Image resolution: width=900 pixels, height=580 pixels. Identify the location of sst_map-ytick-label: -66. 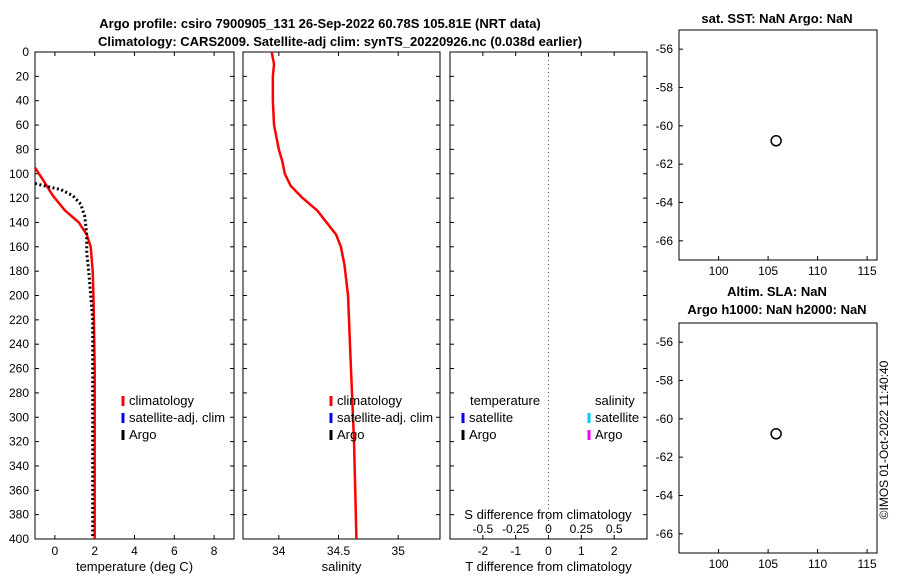
(665, 241).